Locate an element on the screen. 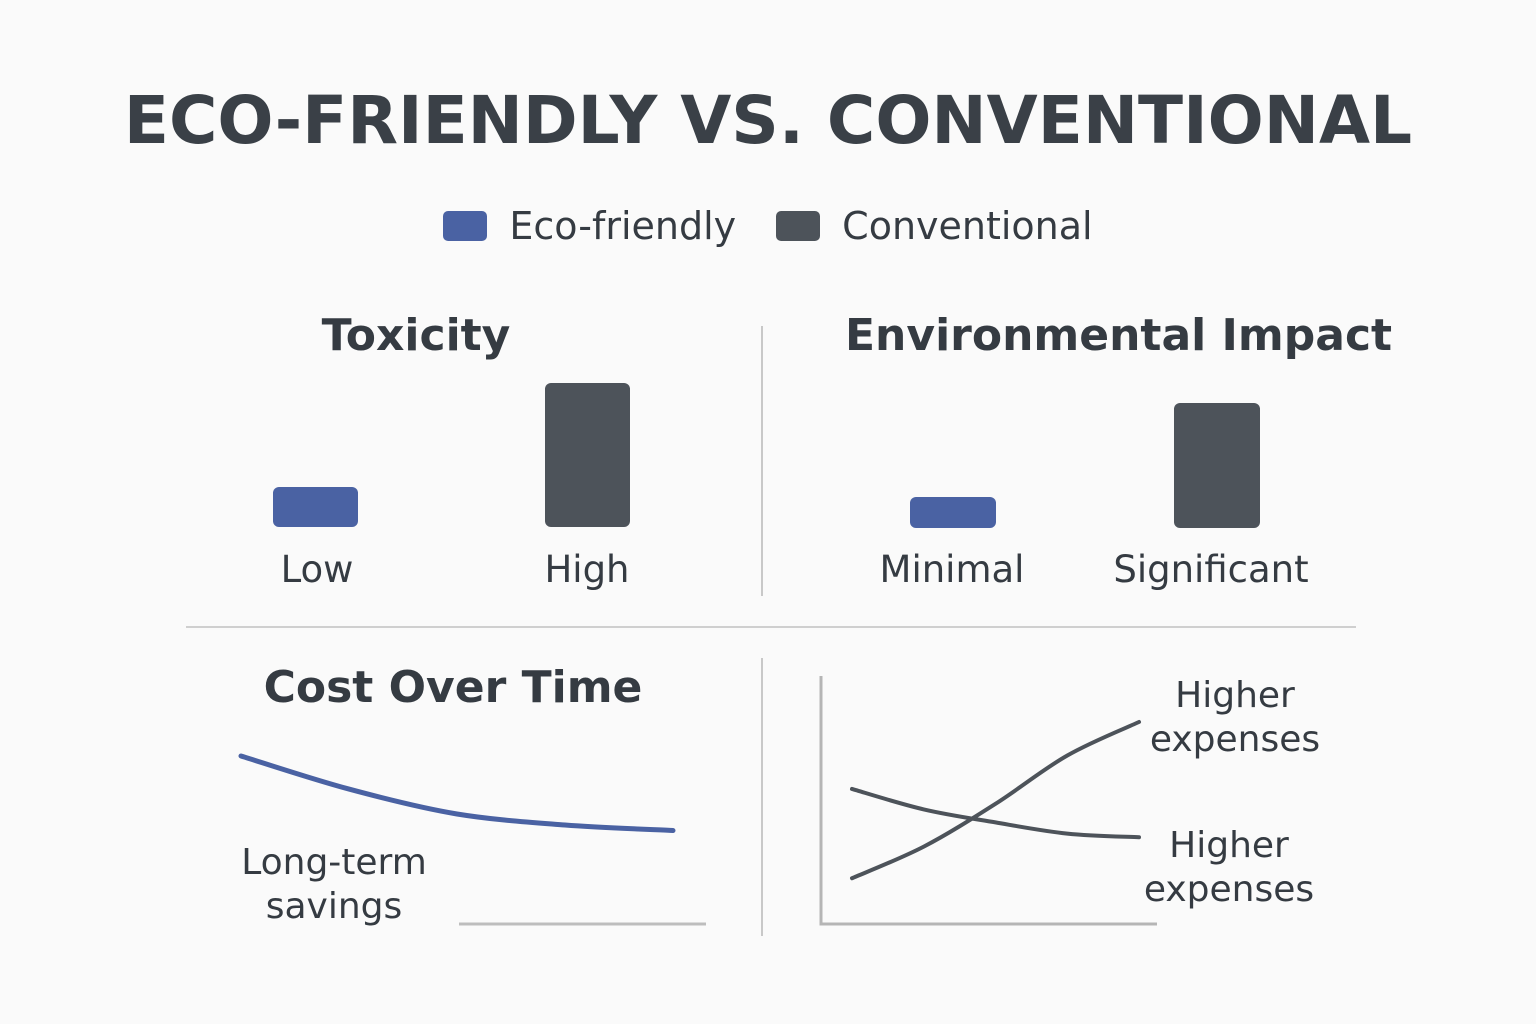 The height and width of the screenshot is (1024, 1536). legend-label-eco: Eco-friendly is located at coordinates (623, 226).